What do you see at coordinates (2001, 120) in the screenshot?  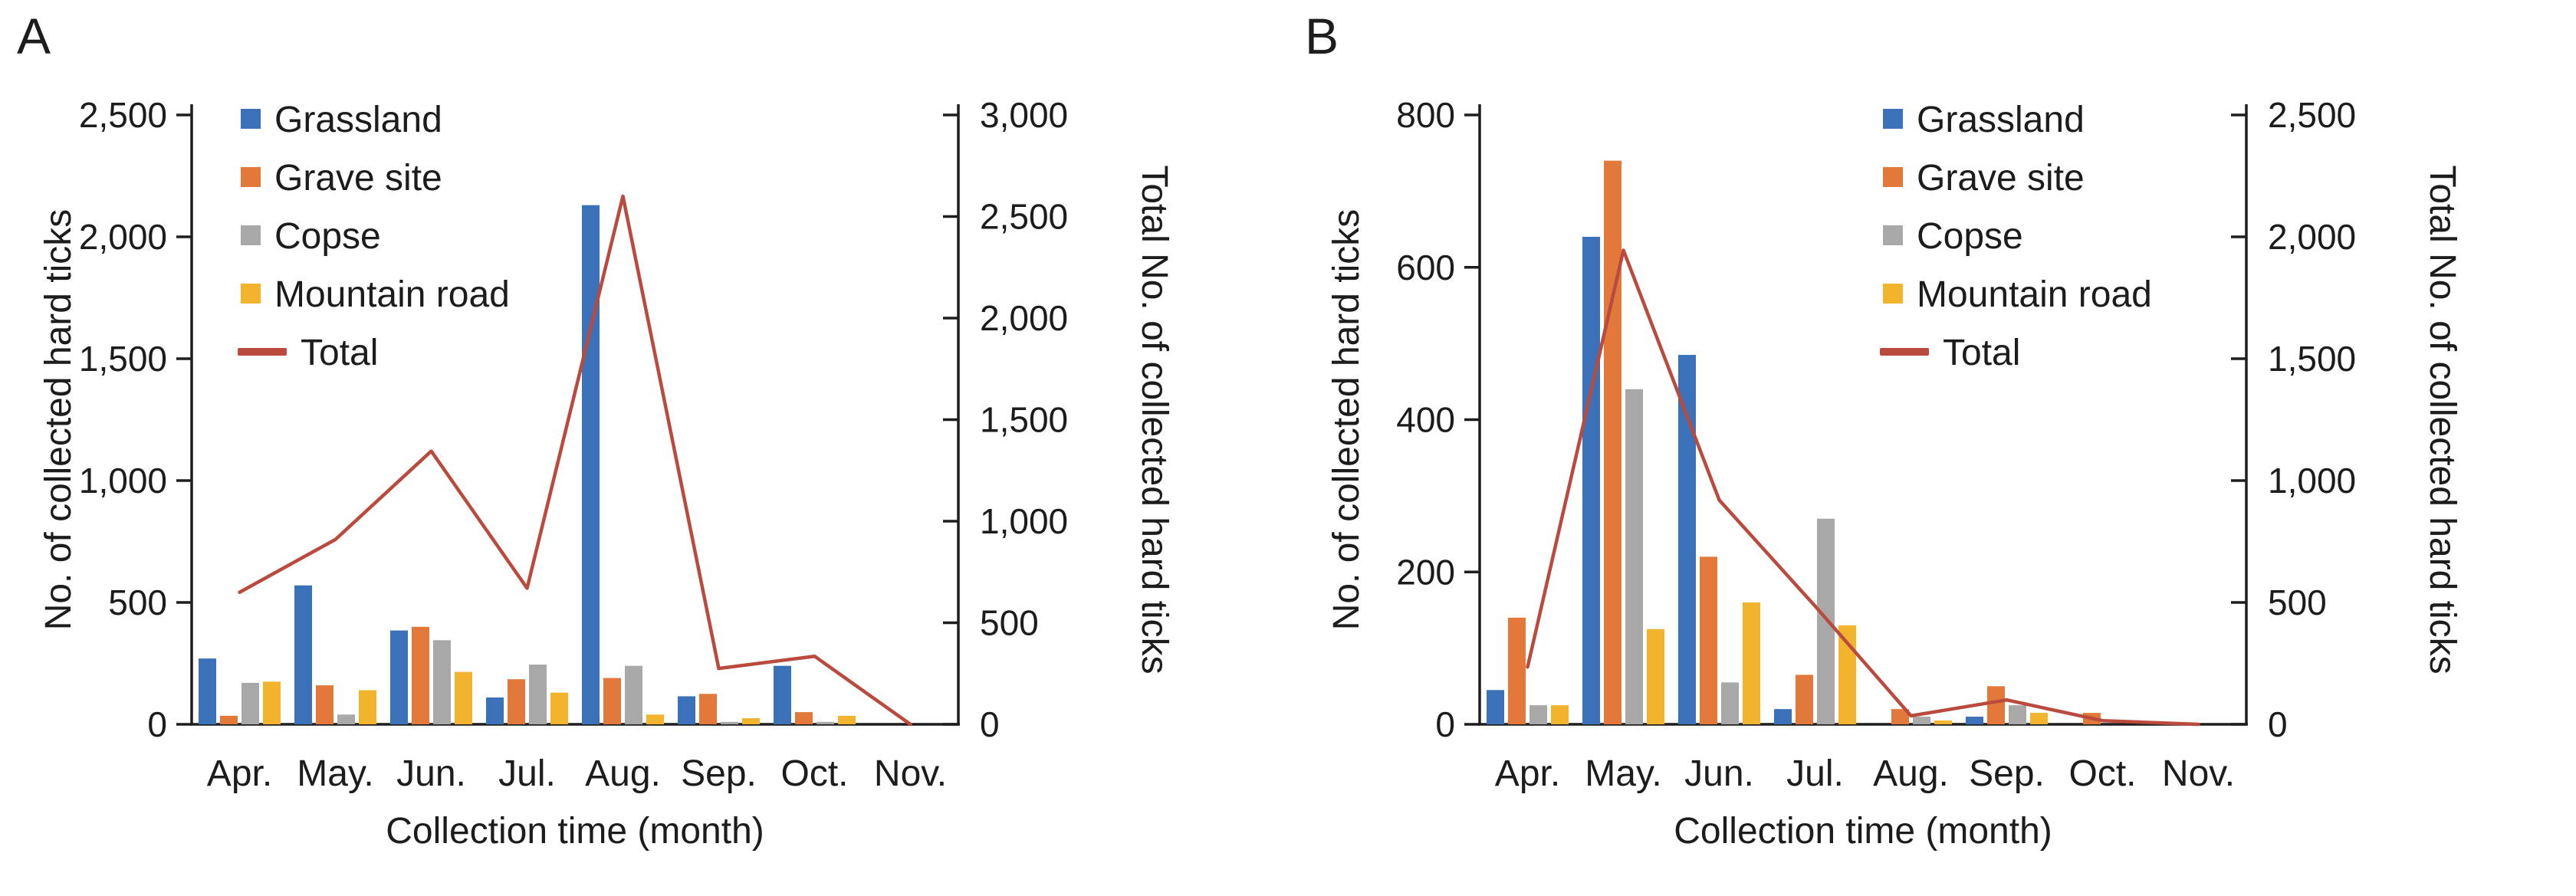 I see `legend-label-grassland: Grassland` at bounding box center [2001, 120].